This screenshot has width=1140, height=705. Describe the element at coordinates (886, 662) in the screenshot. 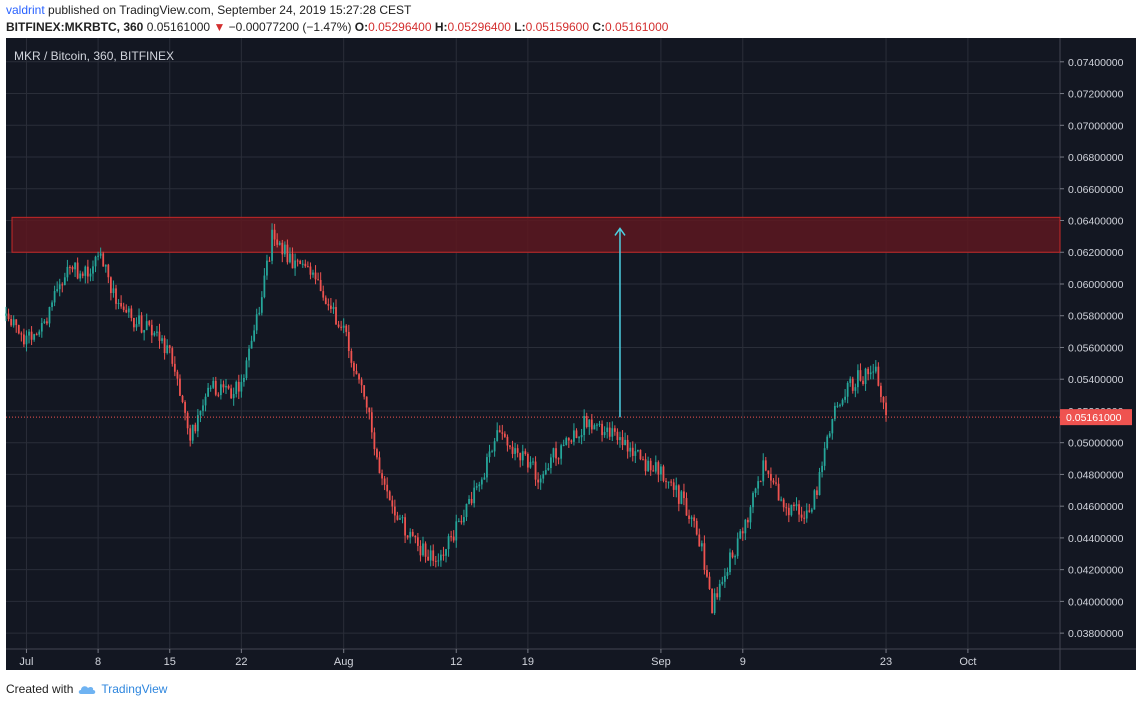

I see `time-tick-label: 23` at that location.